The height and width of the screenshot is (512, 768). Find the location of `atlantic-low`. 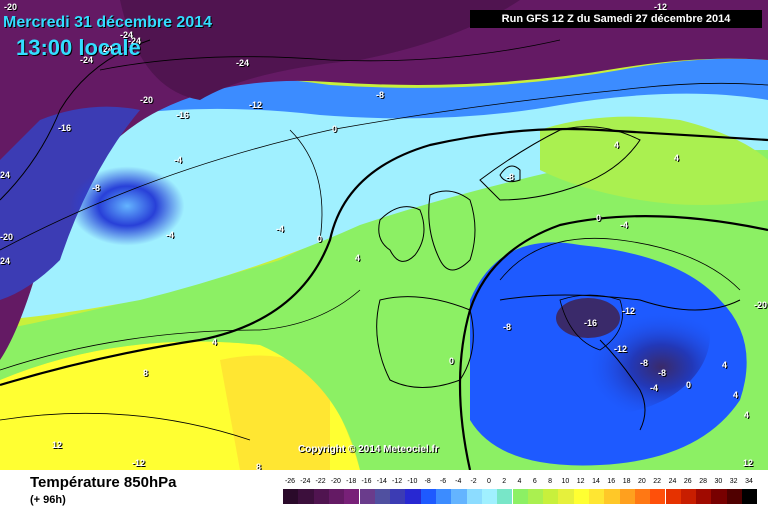

atlantic-low is located at coordinates (200, 215).